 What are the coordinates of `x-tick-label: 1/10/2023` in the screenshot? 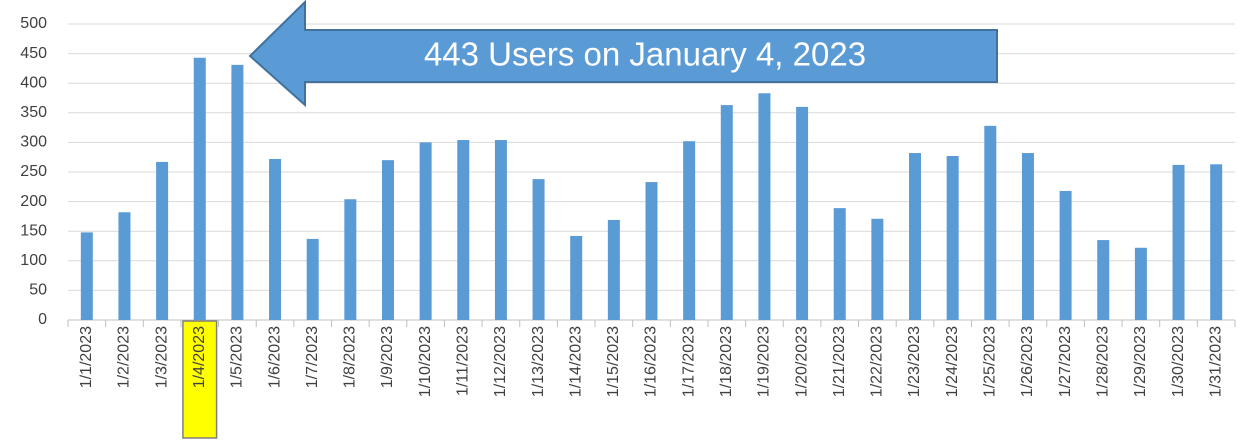 It's located at (425, 361).